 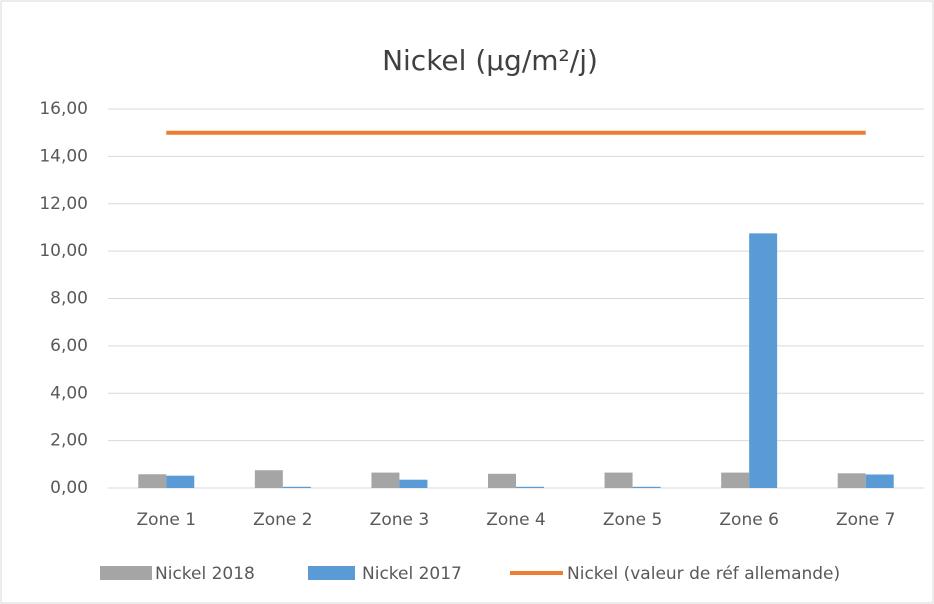 What do you see at coordinates (167, 520) in the screenshot?
I see `x-tick-label: Zone 1` at bounding box center [167, 520].